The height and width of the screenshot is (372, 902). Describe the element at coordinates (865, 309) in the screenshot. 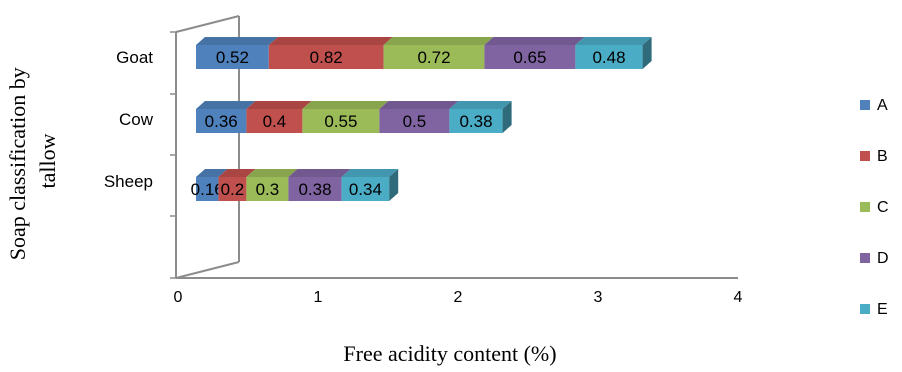

I see `legend-swatch-e` at that location.